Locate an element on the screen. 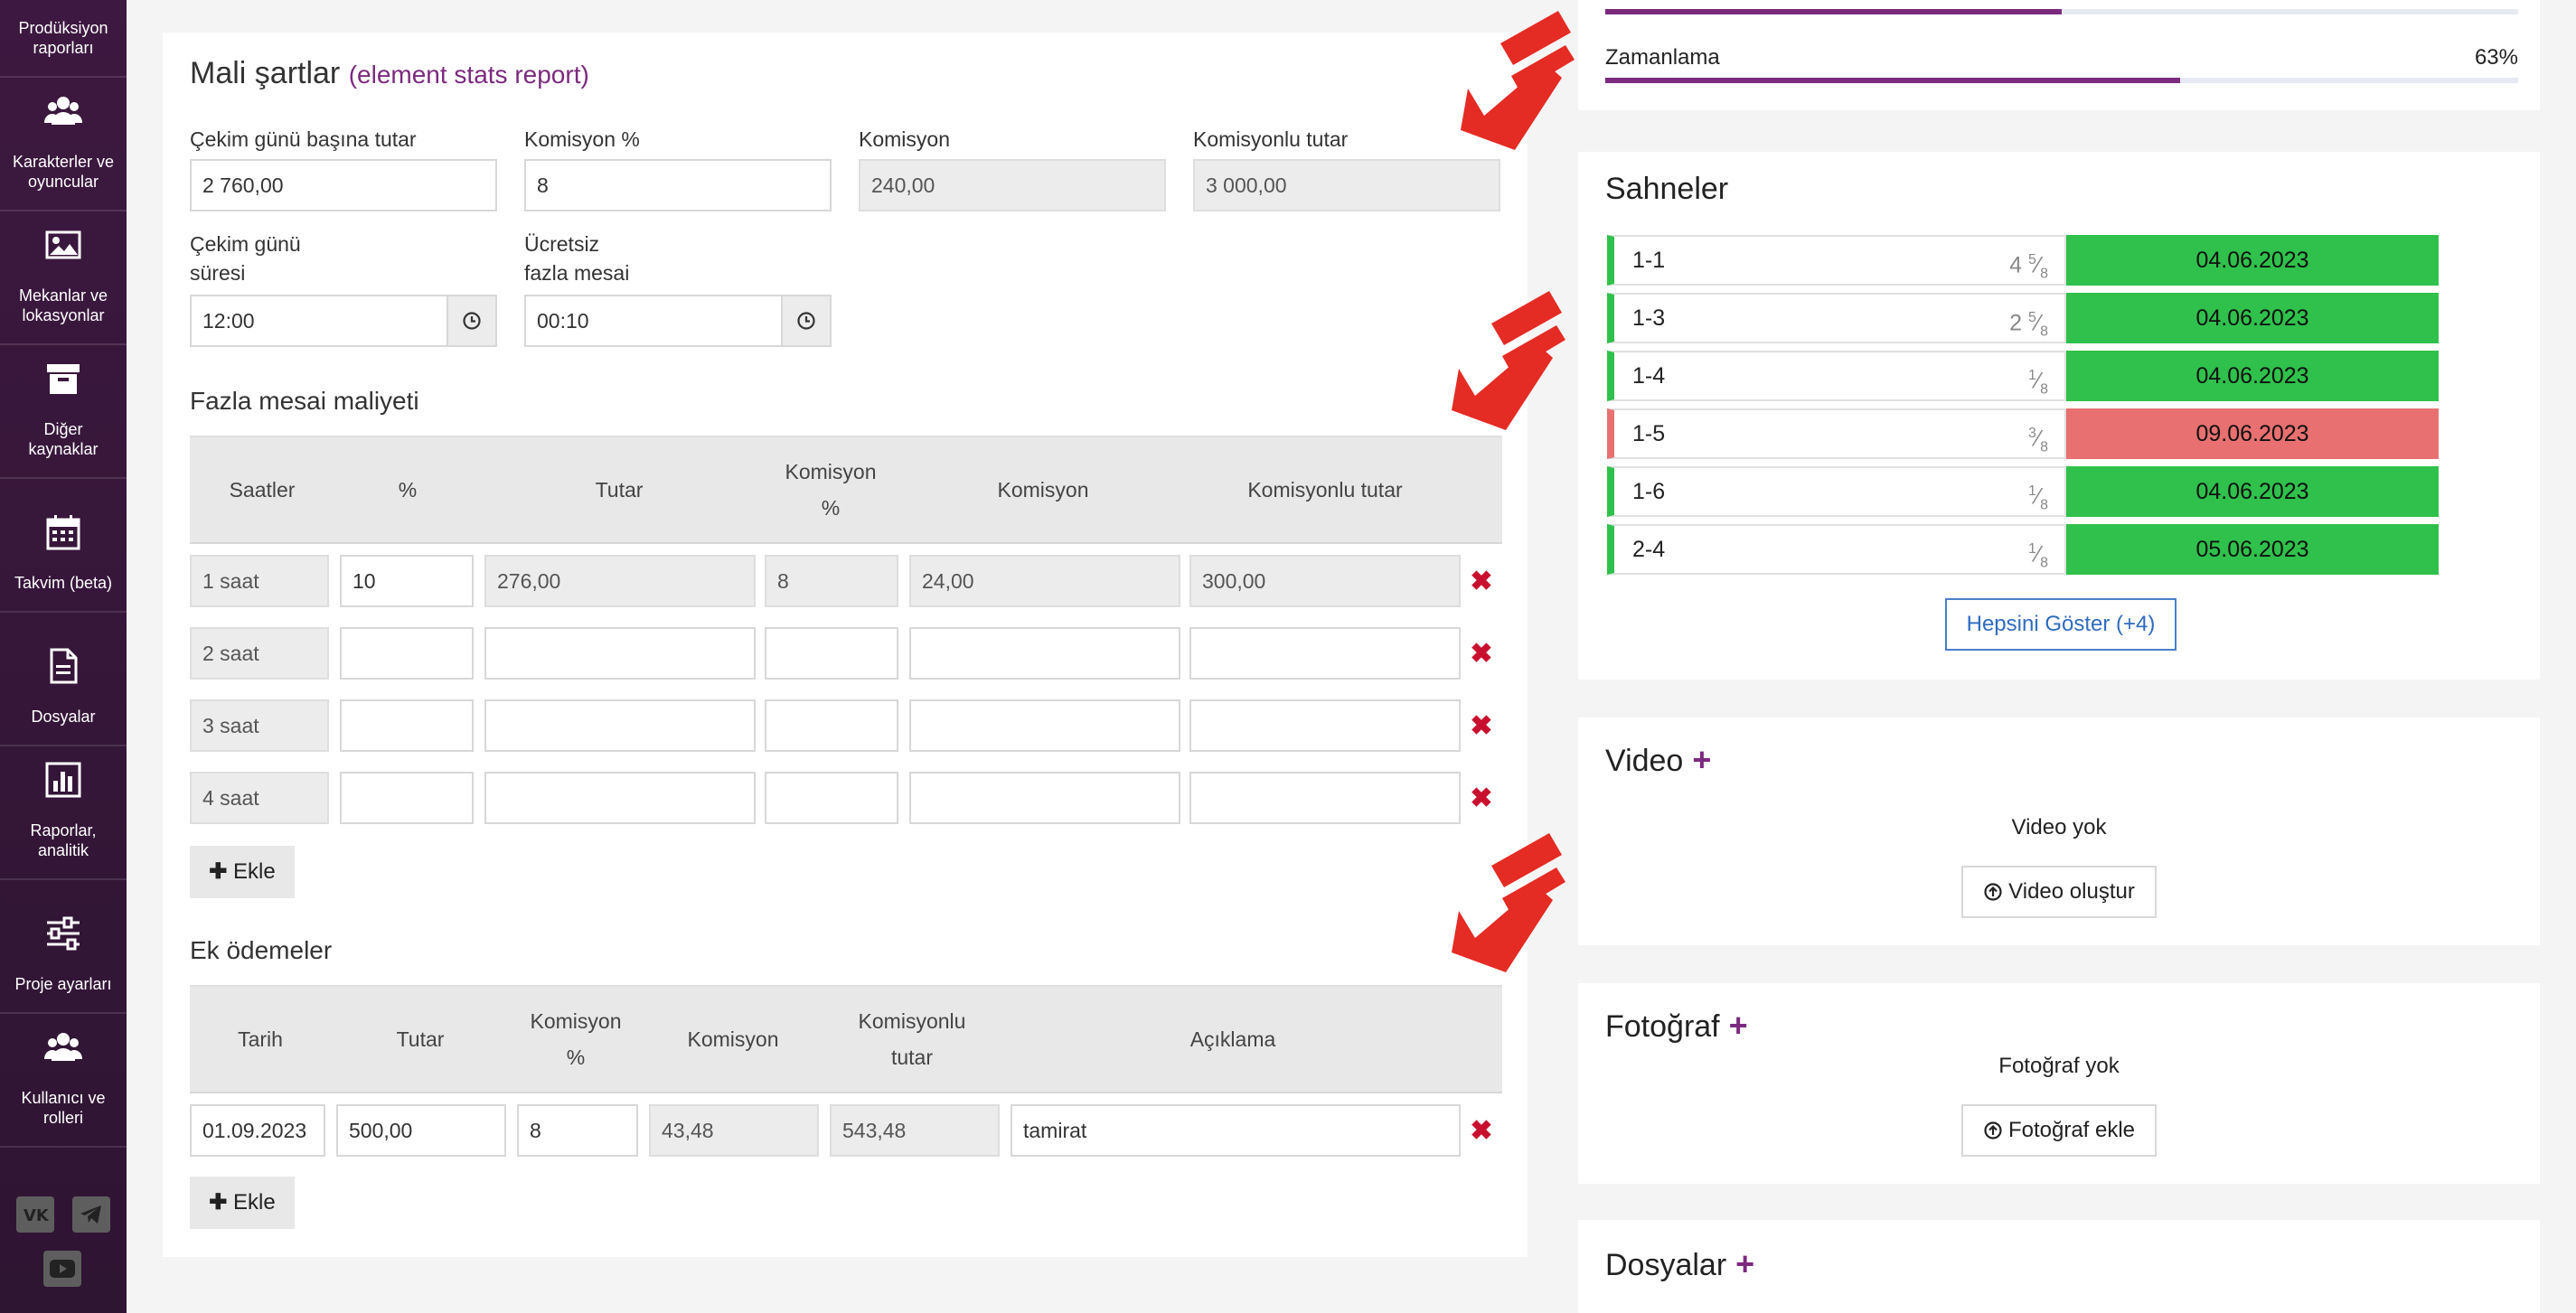 This screenshot has height=1313, width=2576. scene-row: 1-3 2 5⁄8 04.06.2023 is located at coordinates (2023, 318).